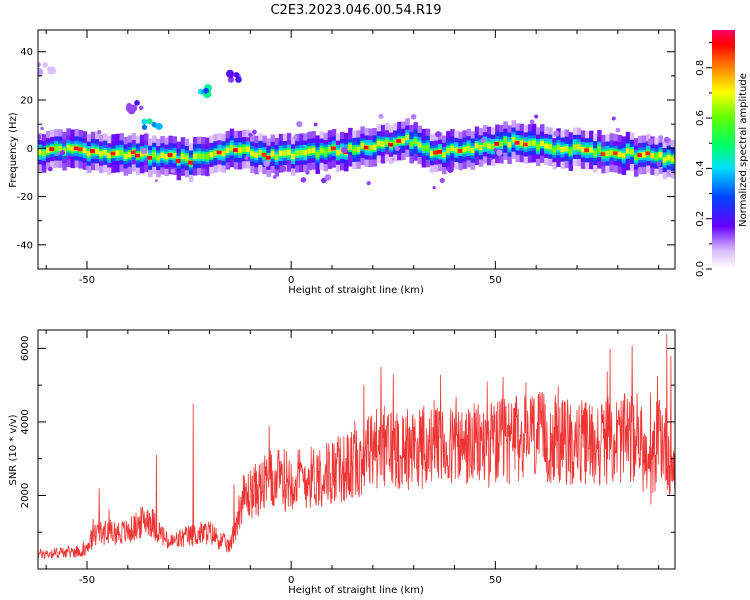  What do you see at coordinates (495, 280) in the screenshot?
I see `heatmap-xtick-label: 50` at bounding box center [495, 280].